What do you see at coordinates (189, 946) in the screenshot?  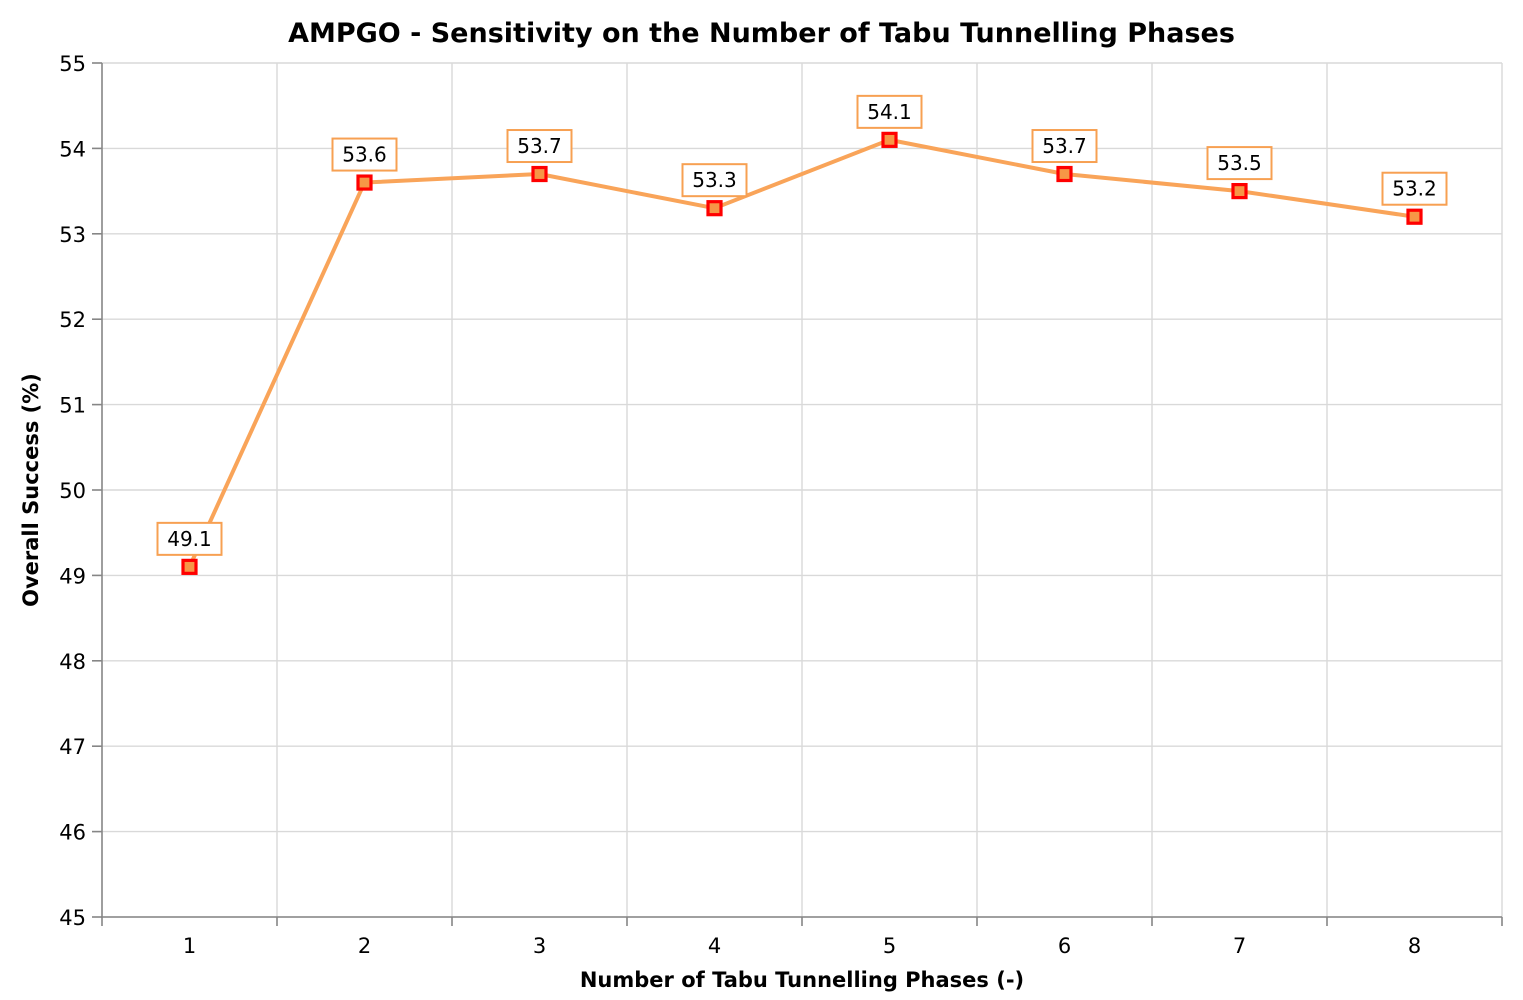 I see `x-tick-label: 1` at bounding box center [189, 946].